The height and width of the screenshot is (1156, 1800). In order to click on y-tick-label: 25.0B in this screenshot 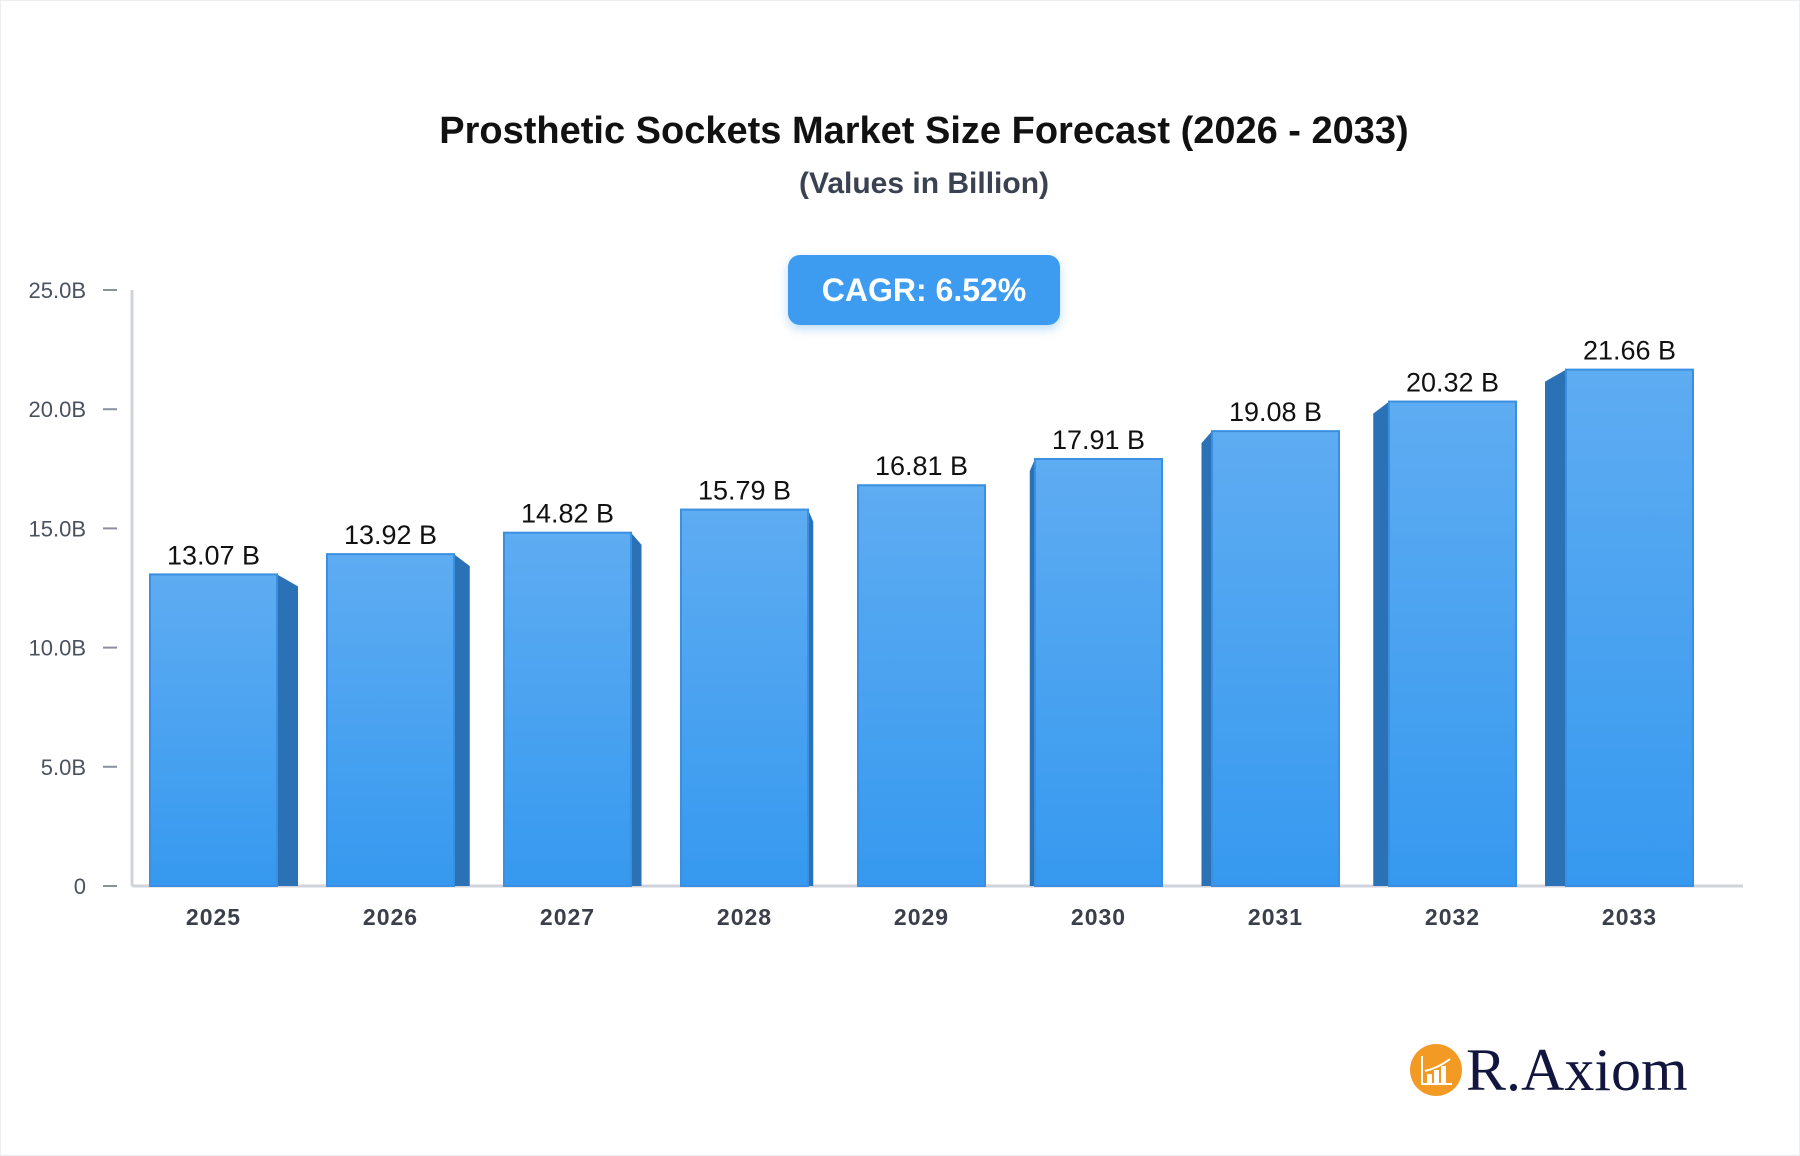, I will do `click(58, 290)`.